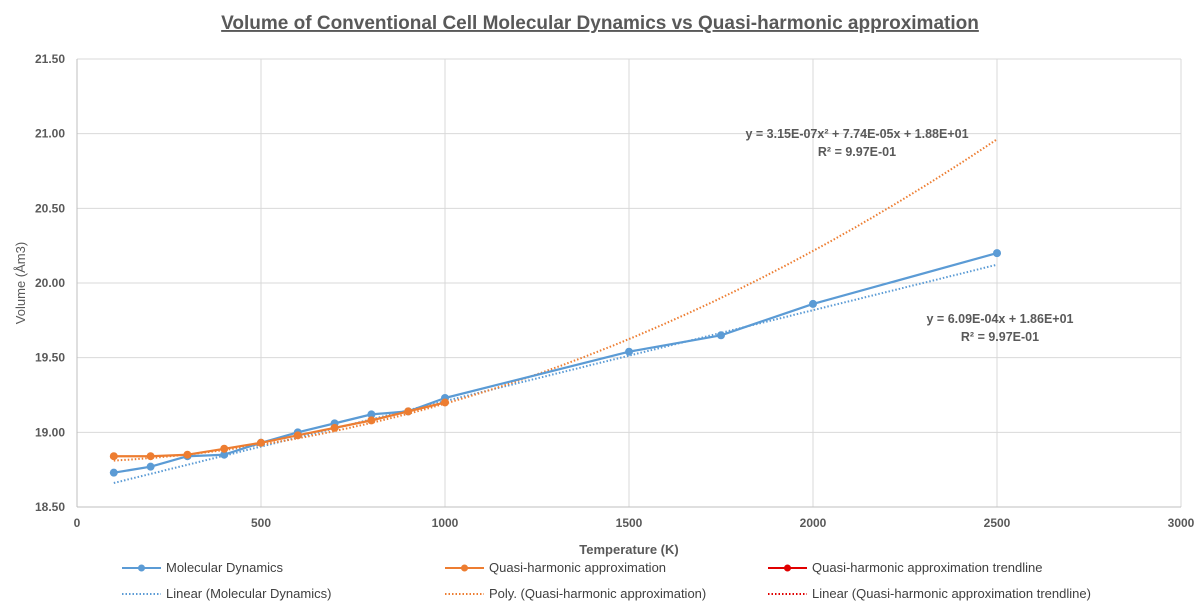  I want to click on x-tick-label: 3000, so click(1181, 523).